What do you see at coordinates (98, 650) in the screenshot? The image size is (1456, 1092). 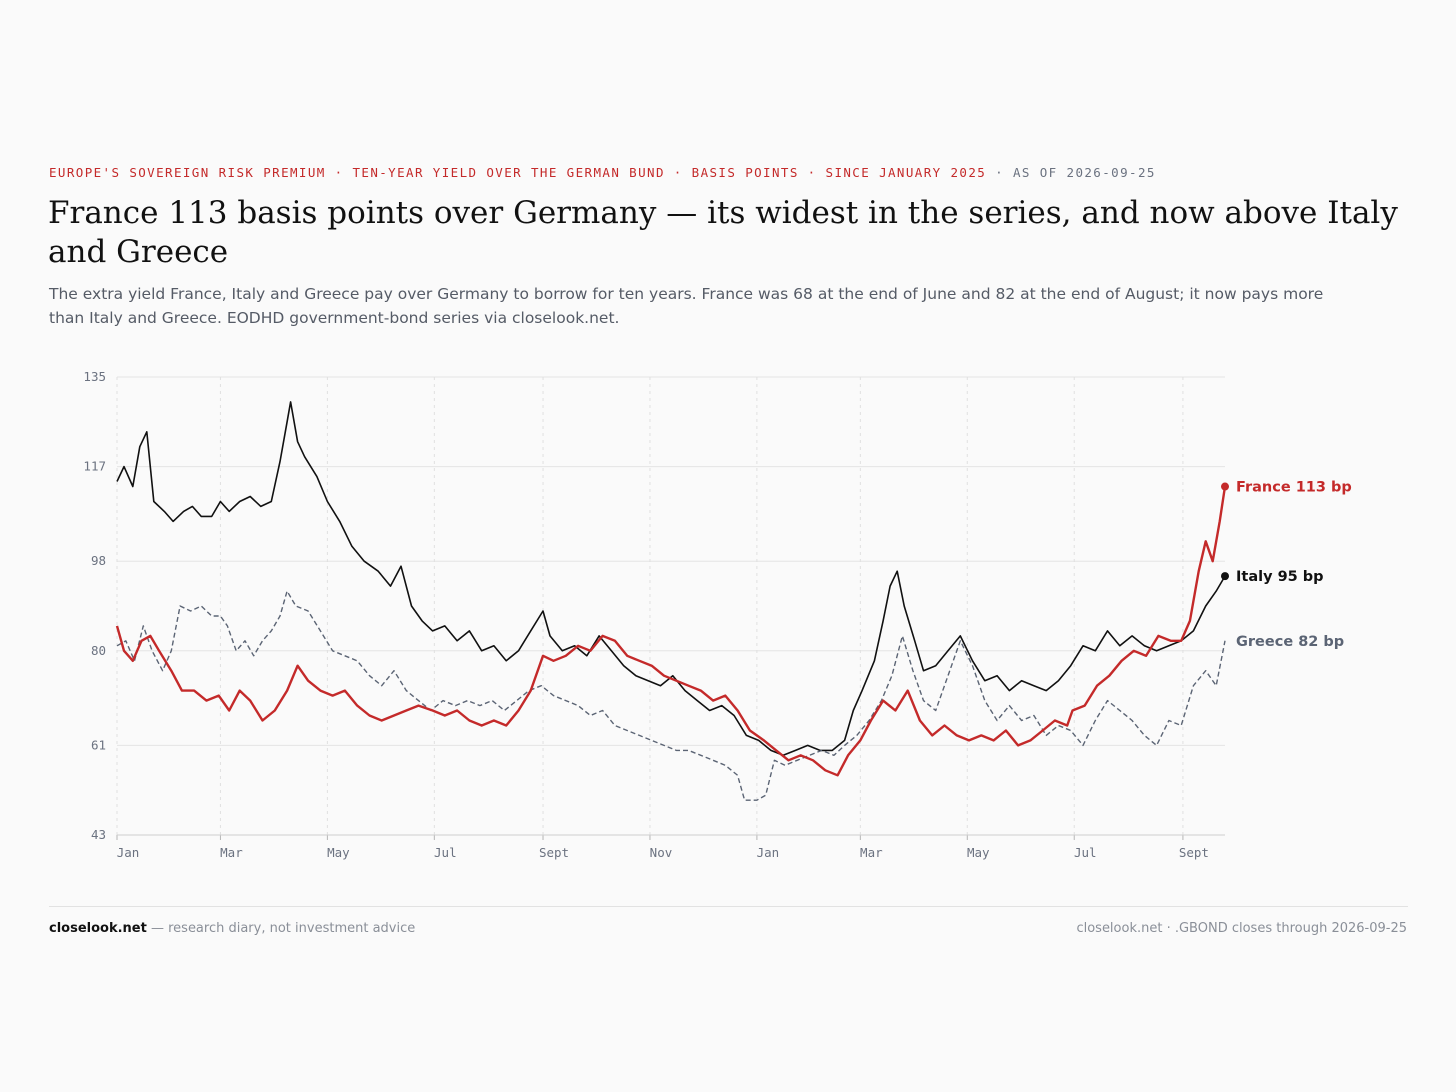 I see `y-tick-label: 80` at bounding box center [98, 650].